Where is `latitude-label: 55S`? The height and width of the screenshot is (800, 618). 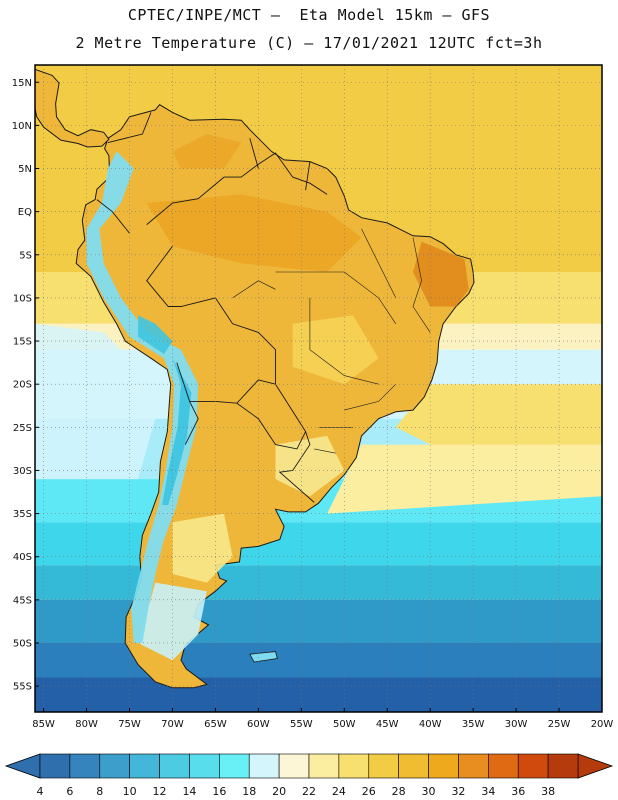 latitude-label: 55S is located at coordinates (22, 687).